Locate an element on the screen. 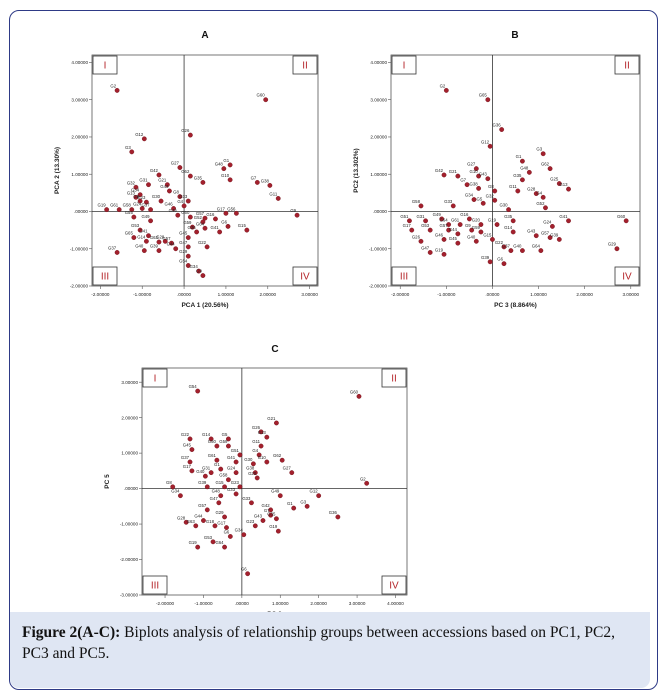 The width and height of the screenshot is (667, 700). x-tick-label: -2.00000 is located at coordinates (400, 294).